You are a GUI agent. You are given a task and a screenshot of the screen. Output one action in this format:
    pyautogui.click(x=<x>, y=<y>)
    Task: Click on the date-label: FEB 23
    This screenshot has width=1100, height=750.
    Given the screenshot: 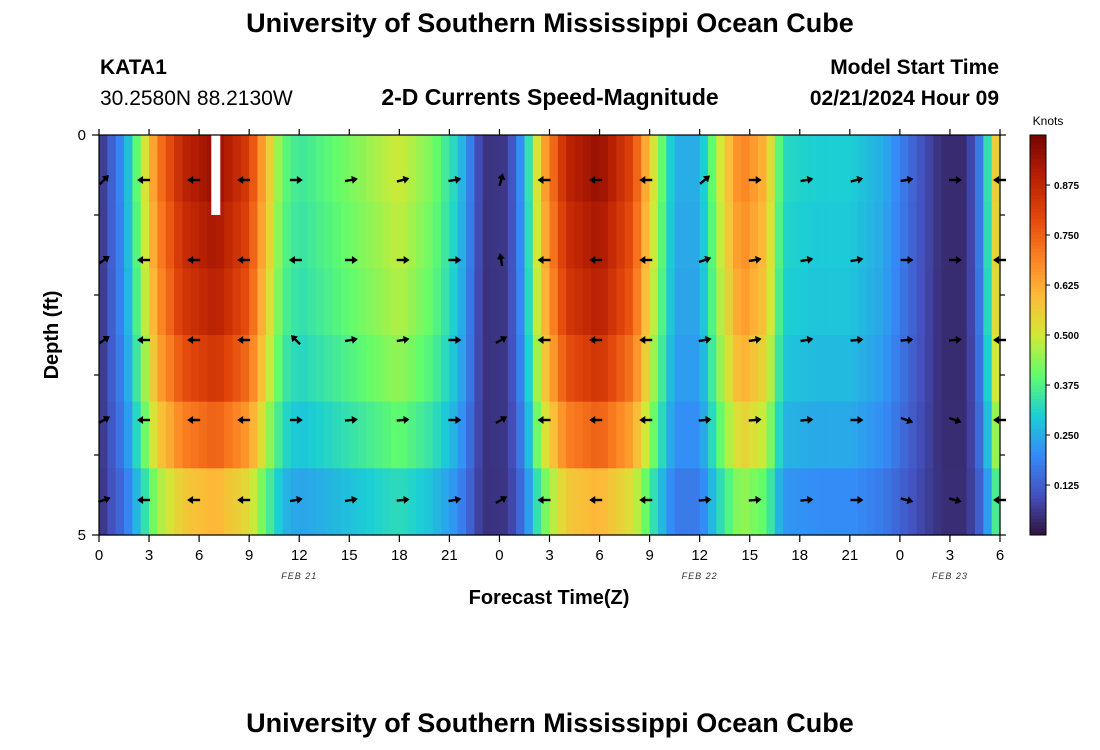 What is the action you would take?
    pyautogui.click(x=950, y=576)
    